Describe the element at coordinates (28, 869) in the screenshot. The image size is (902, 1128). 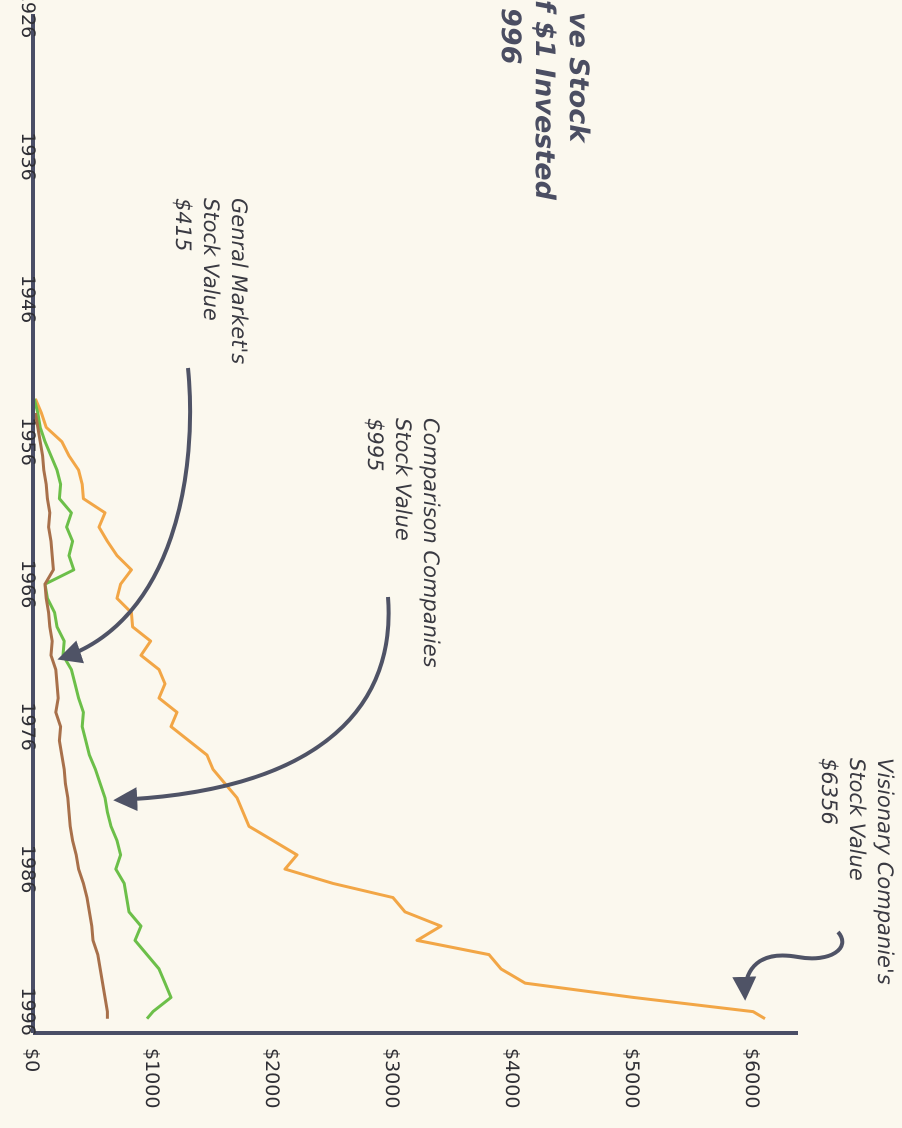
I see `year-tick-label: 1986` at that location.